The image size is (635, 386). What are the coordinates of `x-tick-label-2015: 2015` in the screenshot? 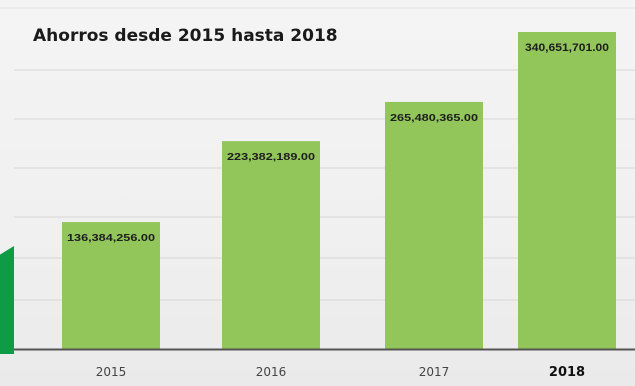 It's located at (111, 372).